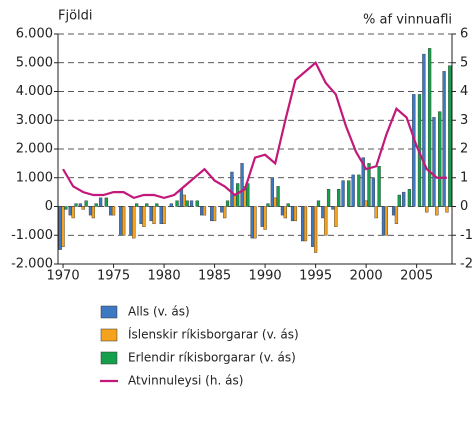 The image size is (476, 425). I want to click on y-tick-label: 2.000, so click(34, 149).